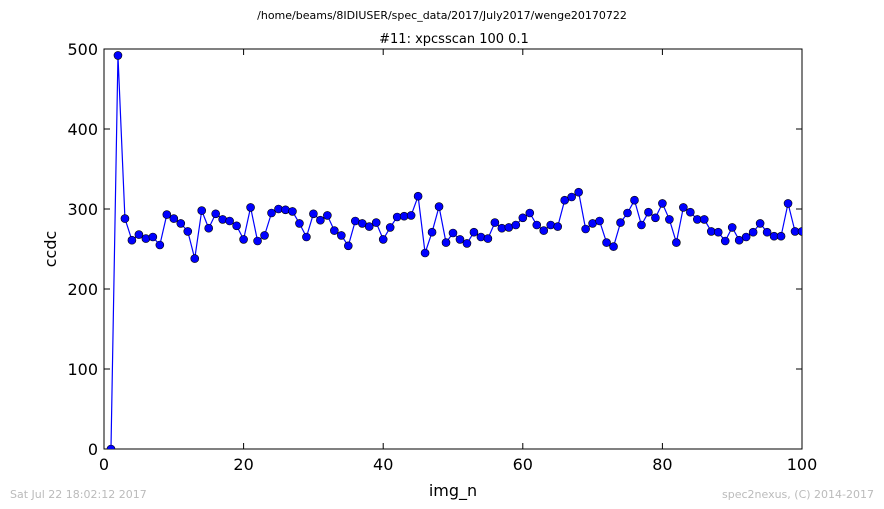 The image size is (884, 509). Describe the element at coordinates (82, 129) in the screenshot. I see `y-tick-label: 400` at that location.